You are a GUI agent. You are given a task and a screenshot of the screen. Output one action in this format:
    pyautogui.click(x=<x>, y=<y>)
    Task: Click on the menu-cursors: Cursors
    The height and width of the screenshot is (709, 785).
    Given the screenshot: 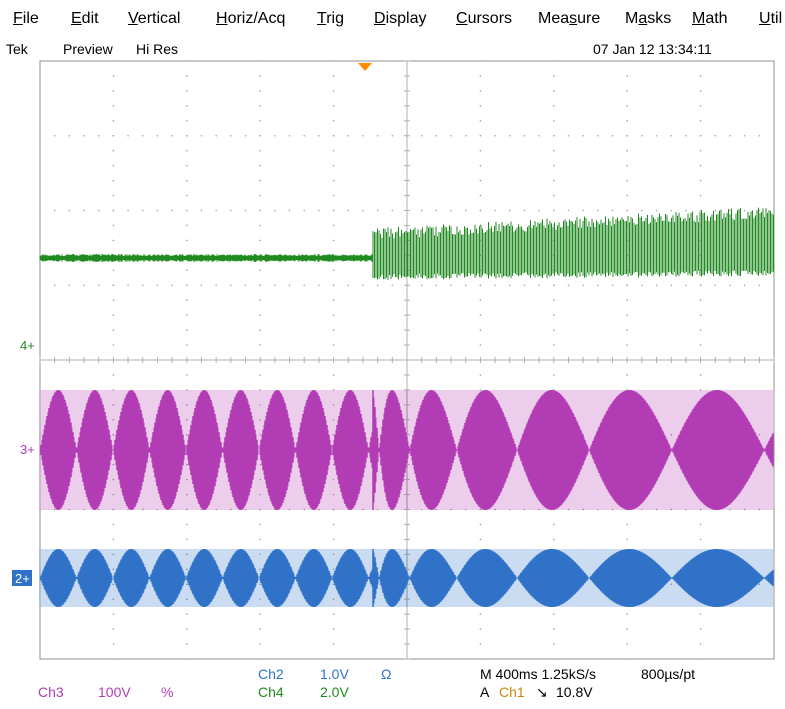 What is the action you would take?
    pyautogui.click(x=484, y=18)
    